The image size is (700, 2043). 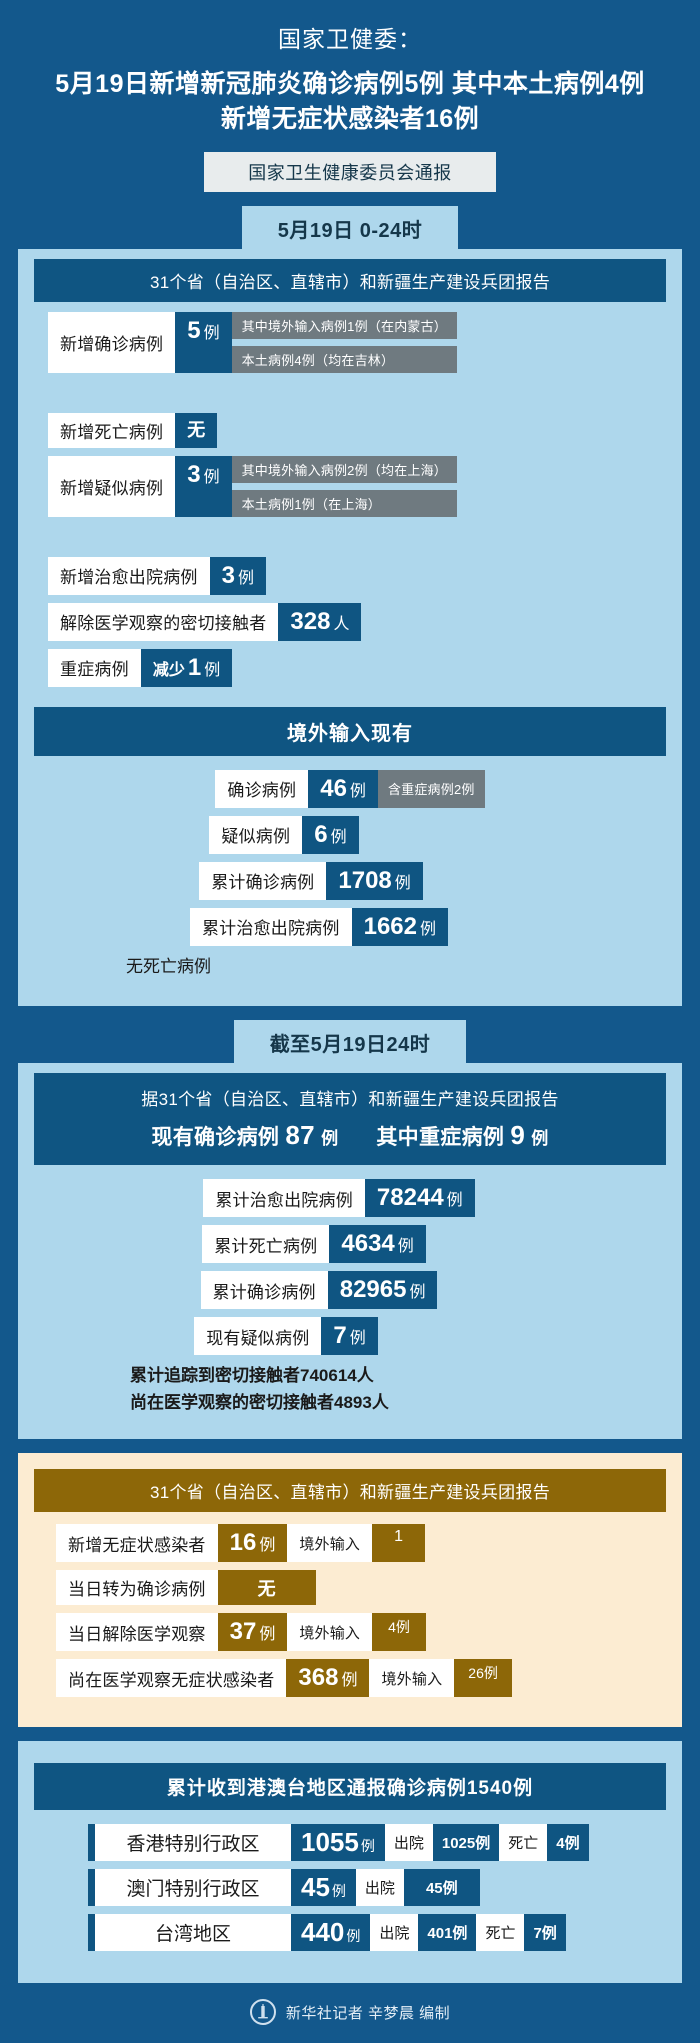 I want to click on daily-tab-header-wrap: 5月19日 0-24时, so click(x=350, y=227).